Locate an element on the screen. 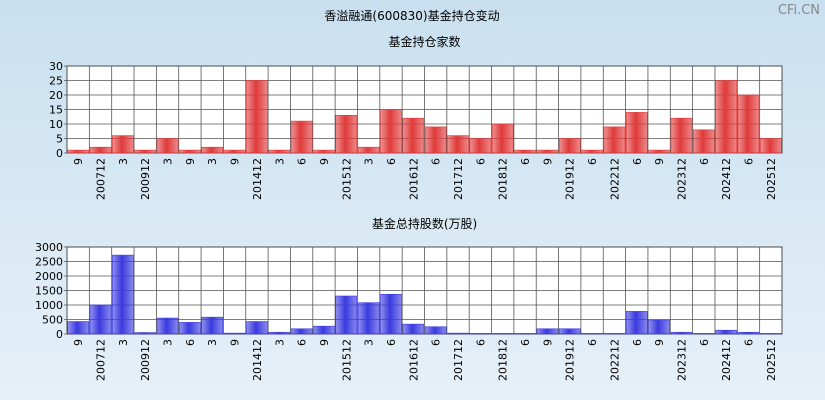 This screenshot has height=400, width=825. x-tick-label: 201912 is located at coordinates (570, 360).